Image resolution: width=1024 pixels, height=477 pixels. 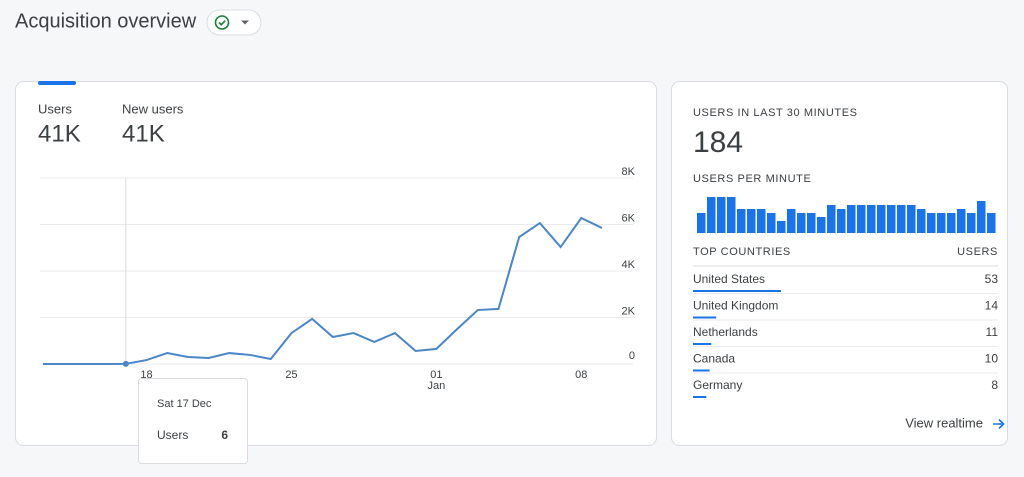 I want to click on realtime-value: 184, so click(x=718, y=142).